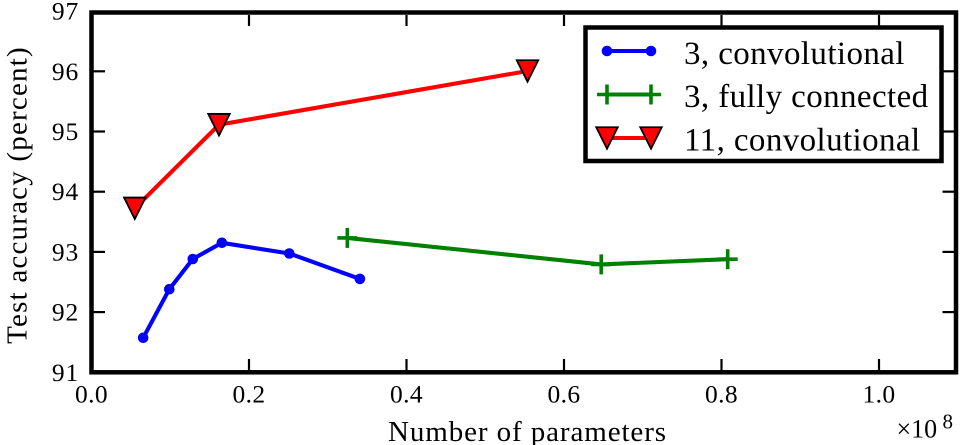  What do you see at coordinates (65, 312) in the screenshot?
I see `svg-text: 92` at bounding box center [65, 312].